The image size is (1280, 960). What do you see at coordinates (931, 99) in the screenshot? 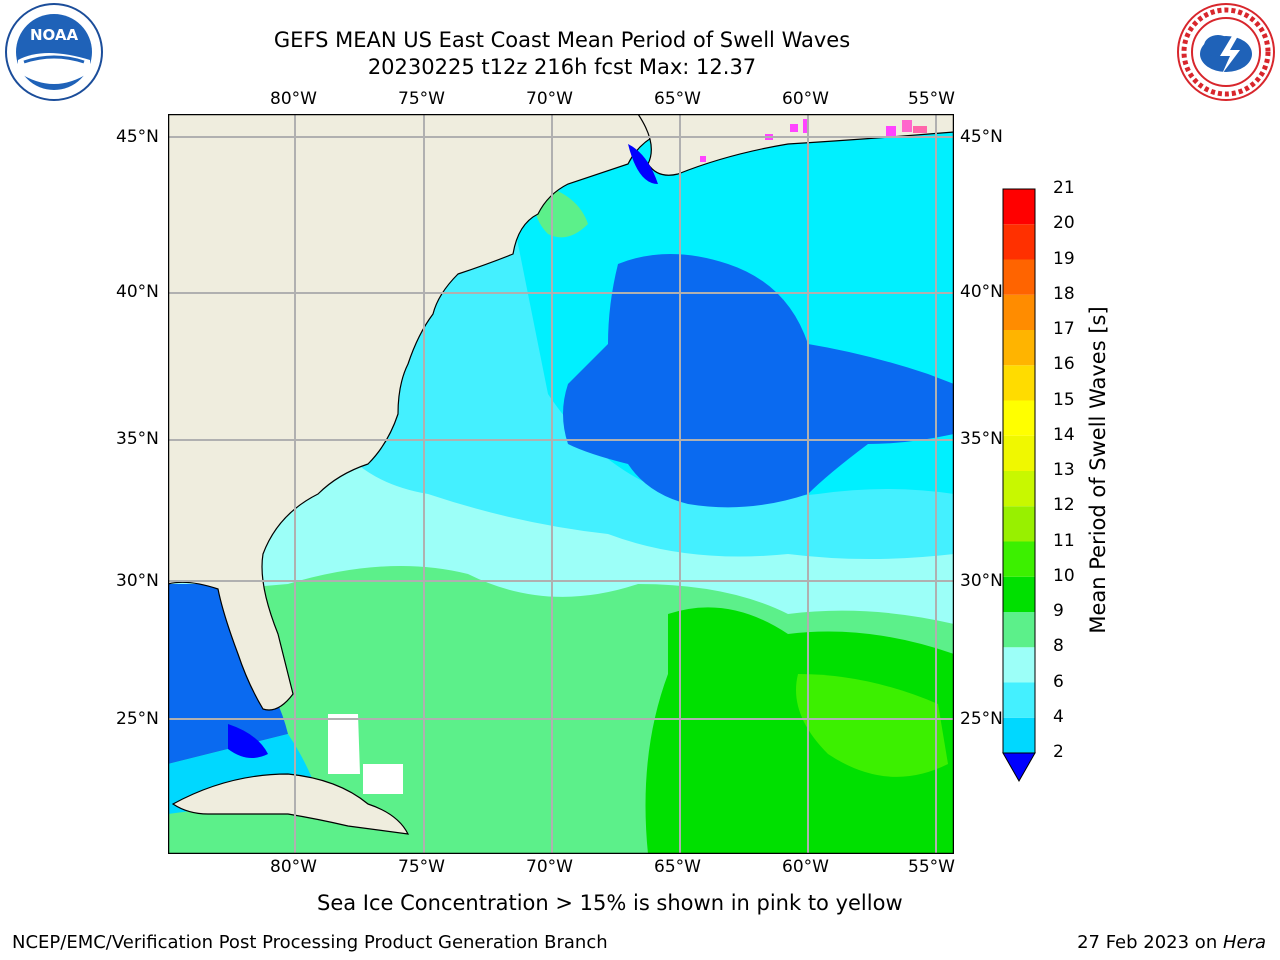
I see `lon-label-top-55w: 55°W` at bounding box center [931, 99].